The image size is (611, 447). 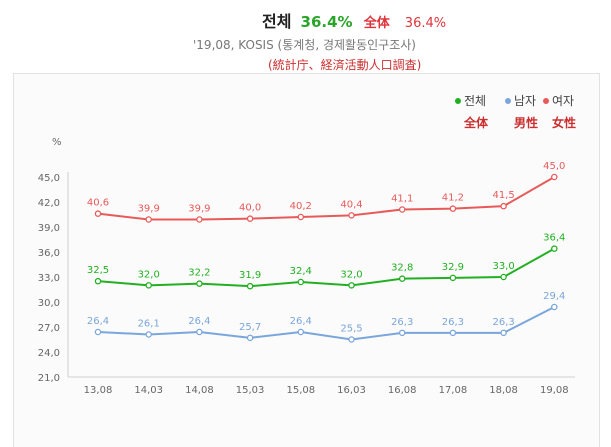 I want to click on data-label: 40,0, so click(x=250, y=208).